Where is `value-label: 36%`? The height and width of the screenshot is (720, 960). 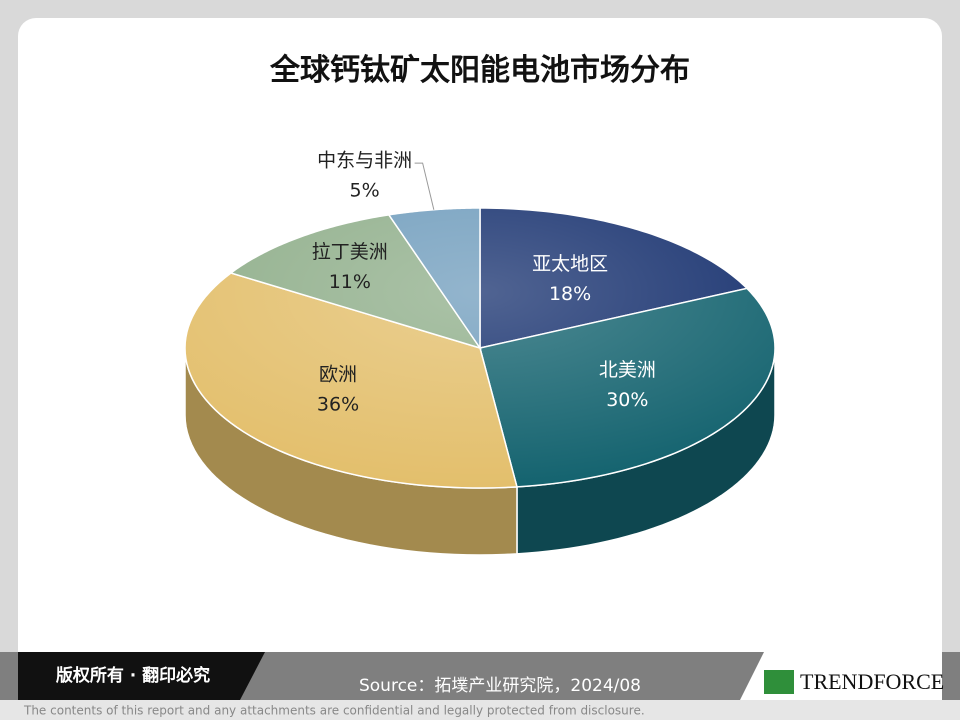 value-label: 36% is located at coordinates (338, 404).